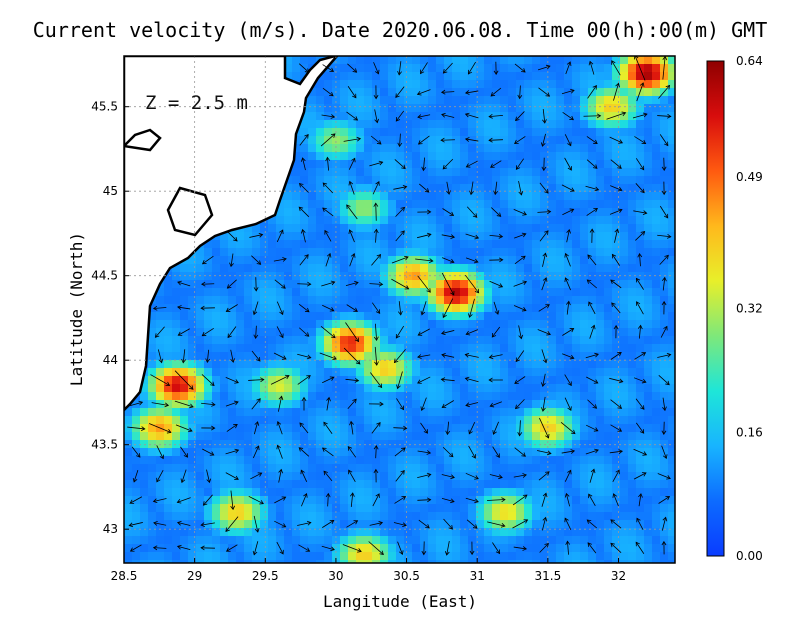 The width and height of the screenshot is (800, 618). Describe the element at coordinates (143, 140) in the screenshot. I see `island-coast` at that location.